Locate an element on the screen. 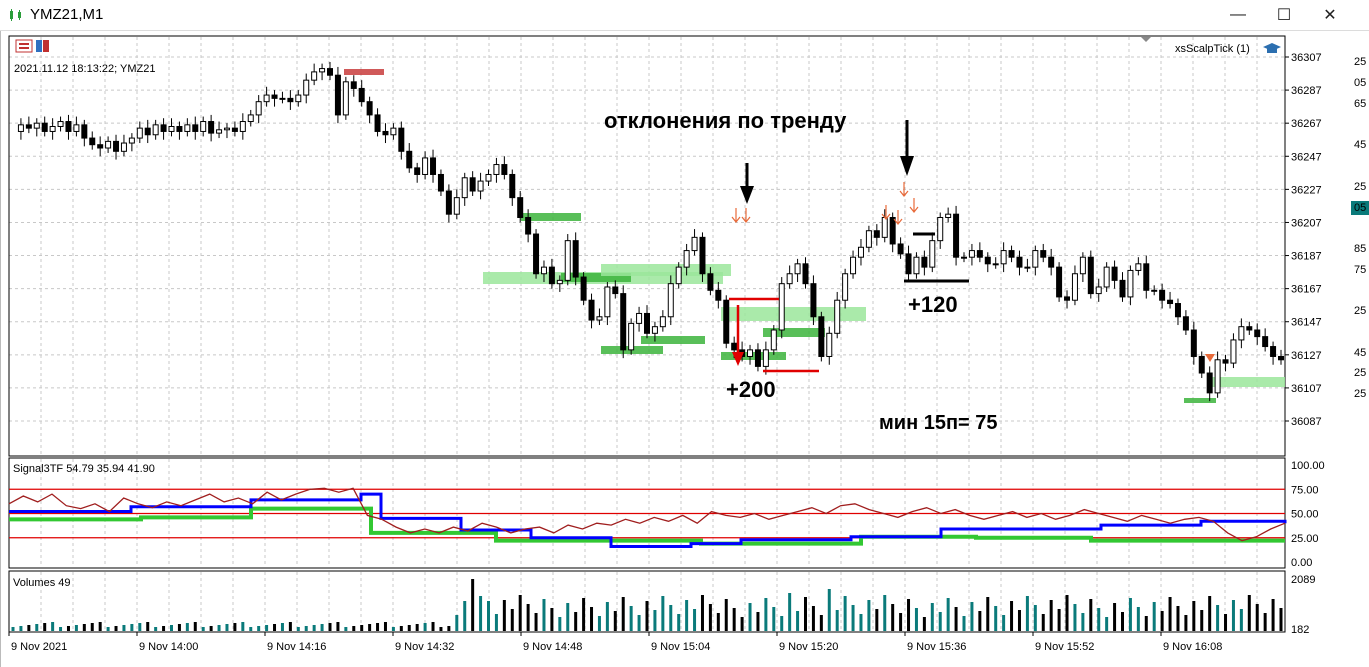 This screenshot has width=1369, height=667. depth-icon is located at coordinates (42, 46).